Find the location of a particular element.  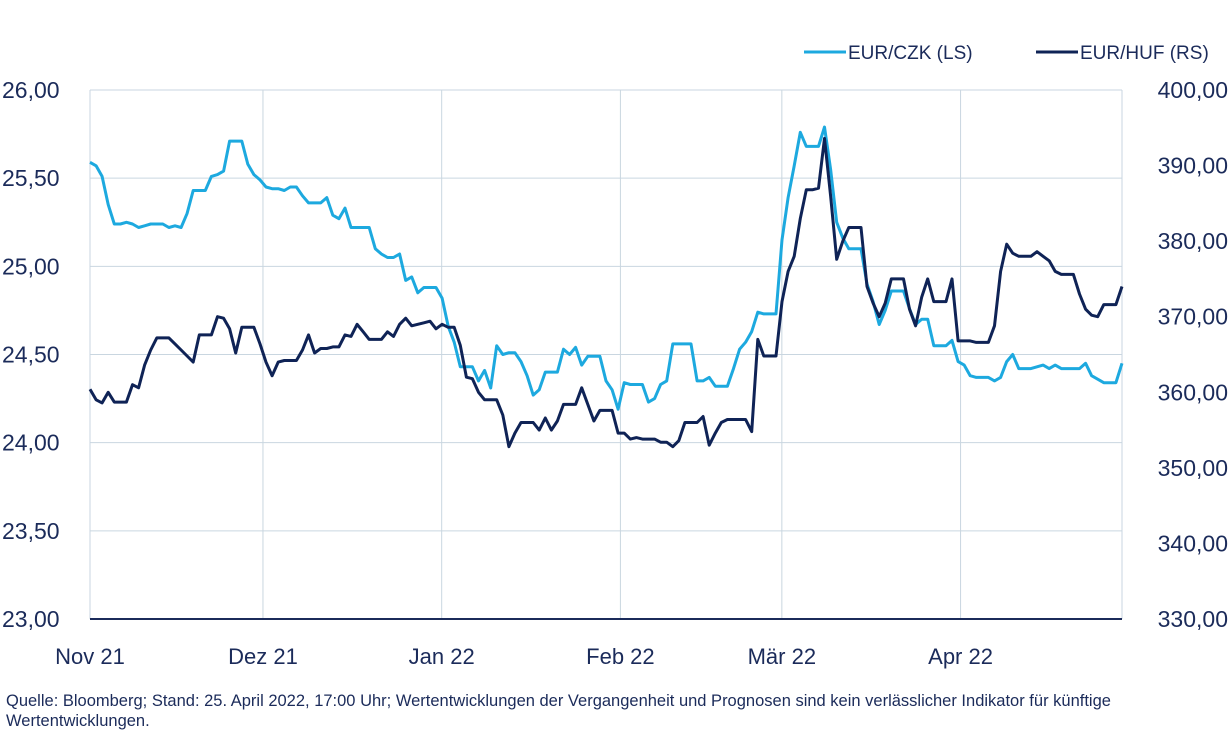

x-tick-label: Nov 21 is located at coordinates (90, 656).